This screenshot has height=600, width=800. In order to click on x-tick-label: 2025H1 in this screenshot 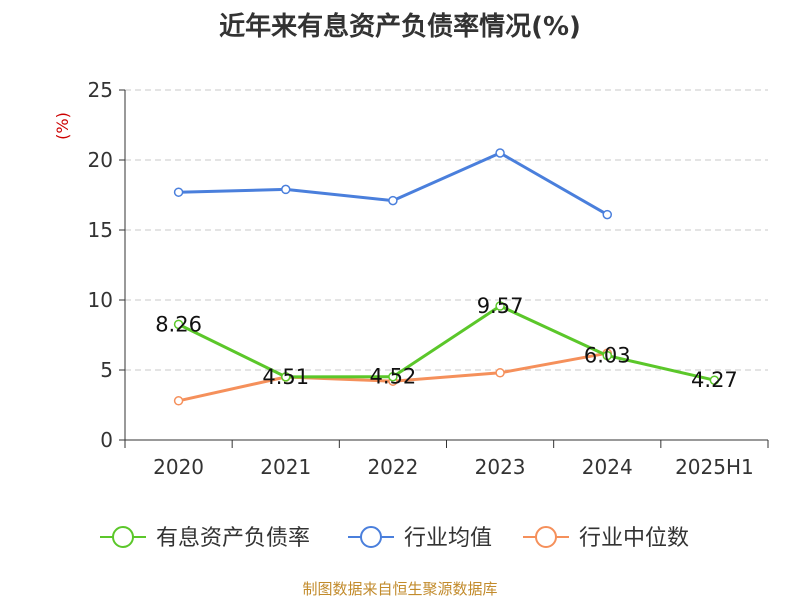, I will do `click(714, 467)`.